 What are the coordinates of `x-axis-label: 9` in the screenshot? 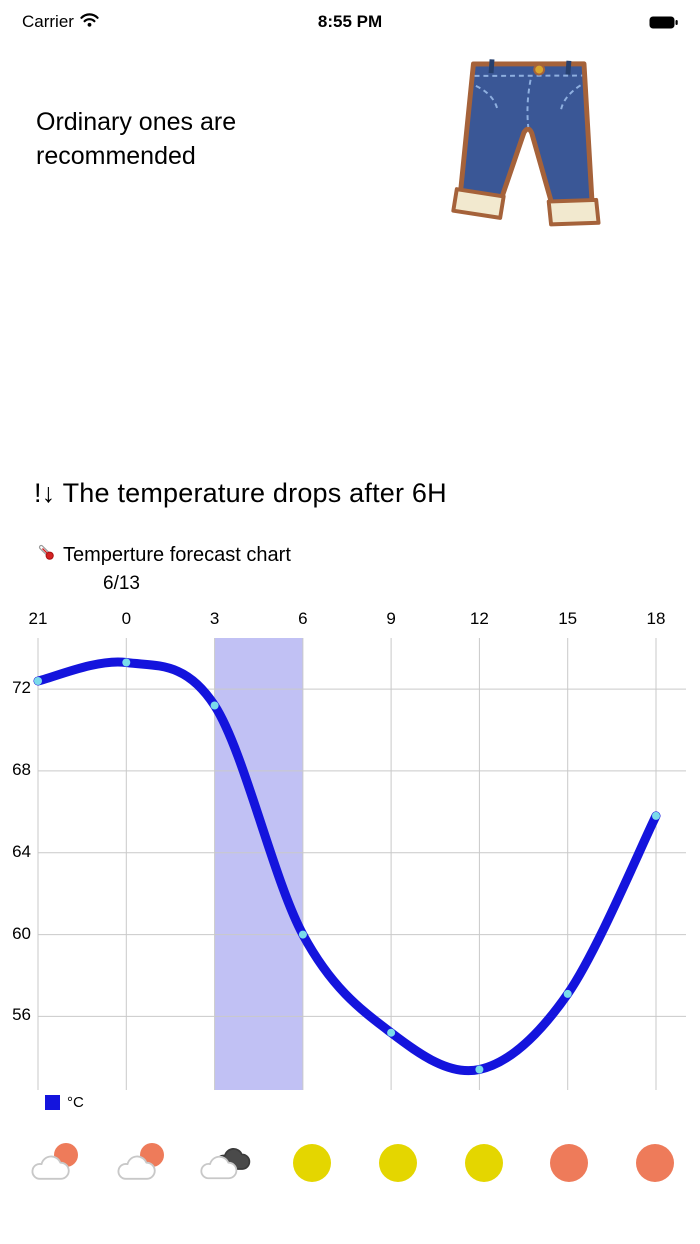 It's located at (391, 618).